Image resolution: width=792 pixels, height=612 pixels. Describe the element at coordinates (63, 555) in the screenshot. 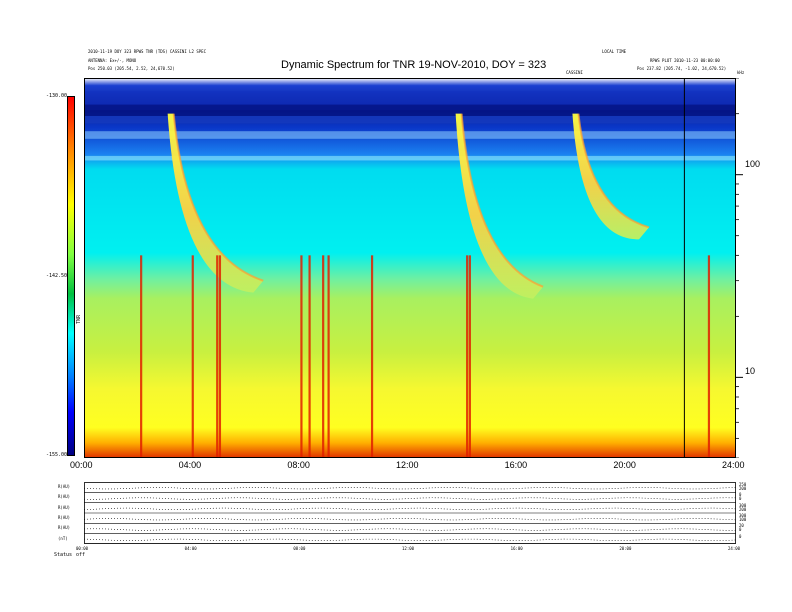

I see `status-label: Status` at that location.